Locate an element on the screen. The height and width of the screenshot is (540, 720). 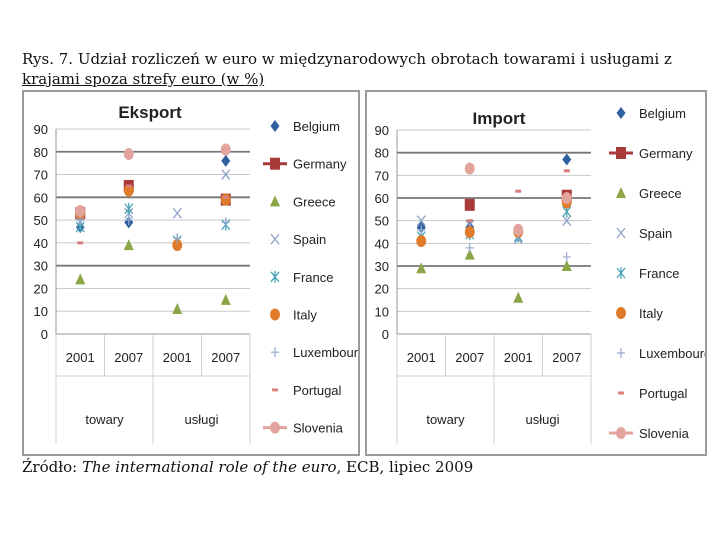
import-legend-label-spain: Spain is located at coordinates (655, 233).